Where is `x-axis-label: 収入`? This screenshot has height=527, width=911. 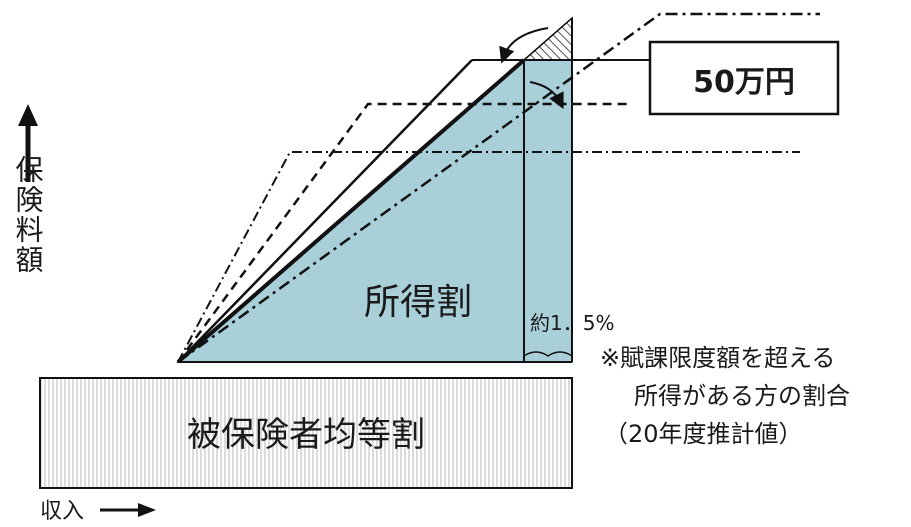 x-axis-label: 収入 is located at coordinates (62, 511).